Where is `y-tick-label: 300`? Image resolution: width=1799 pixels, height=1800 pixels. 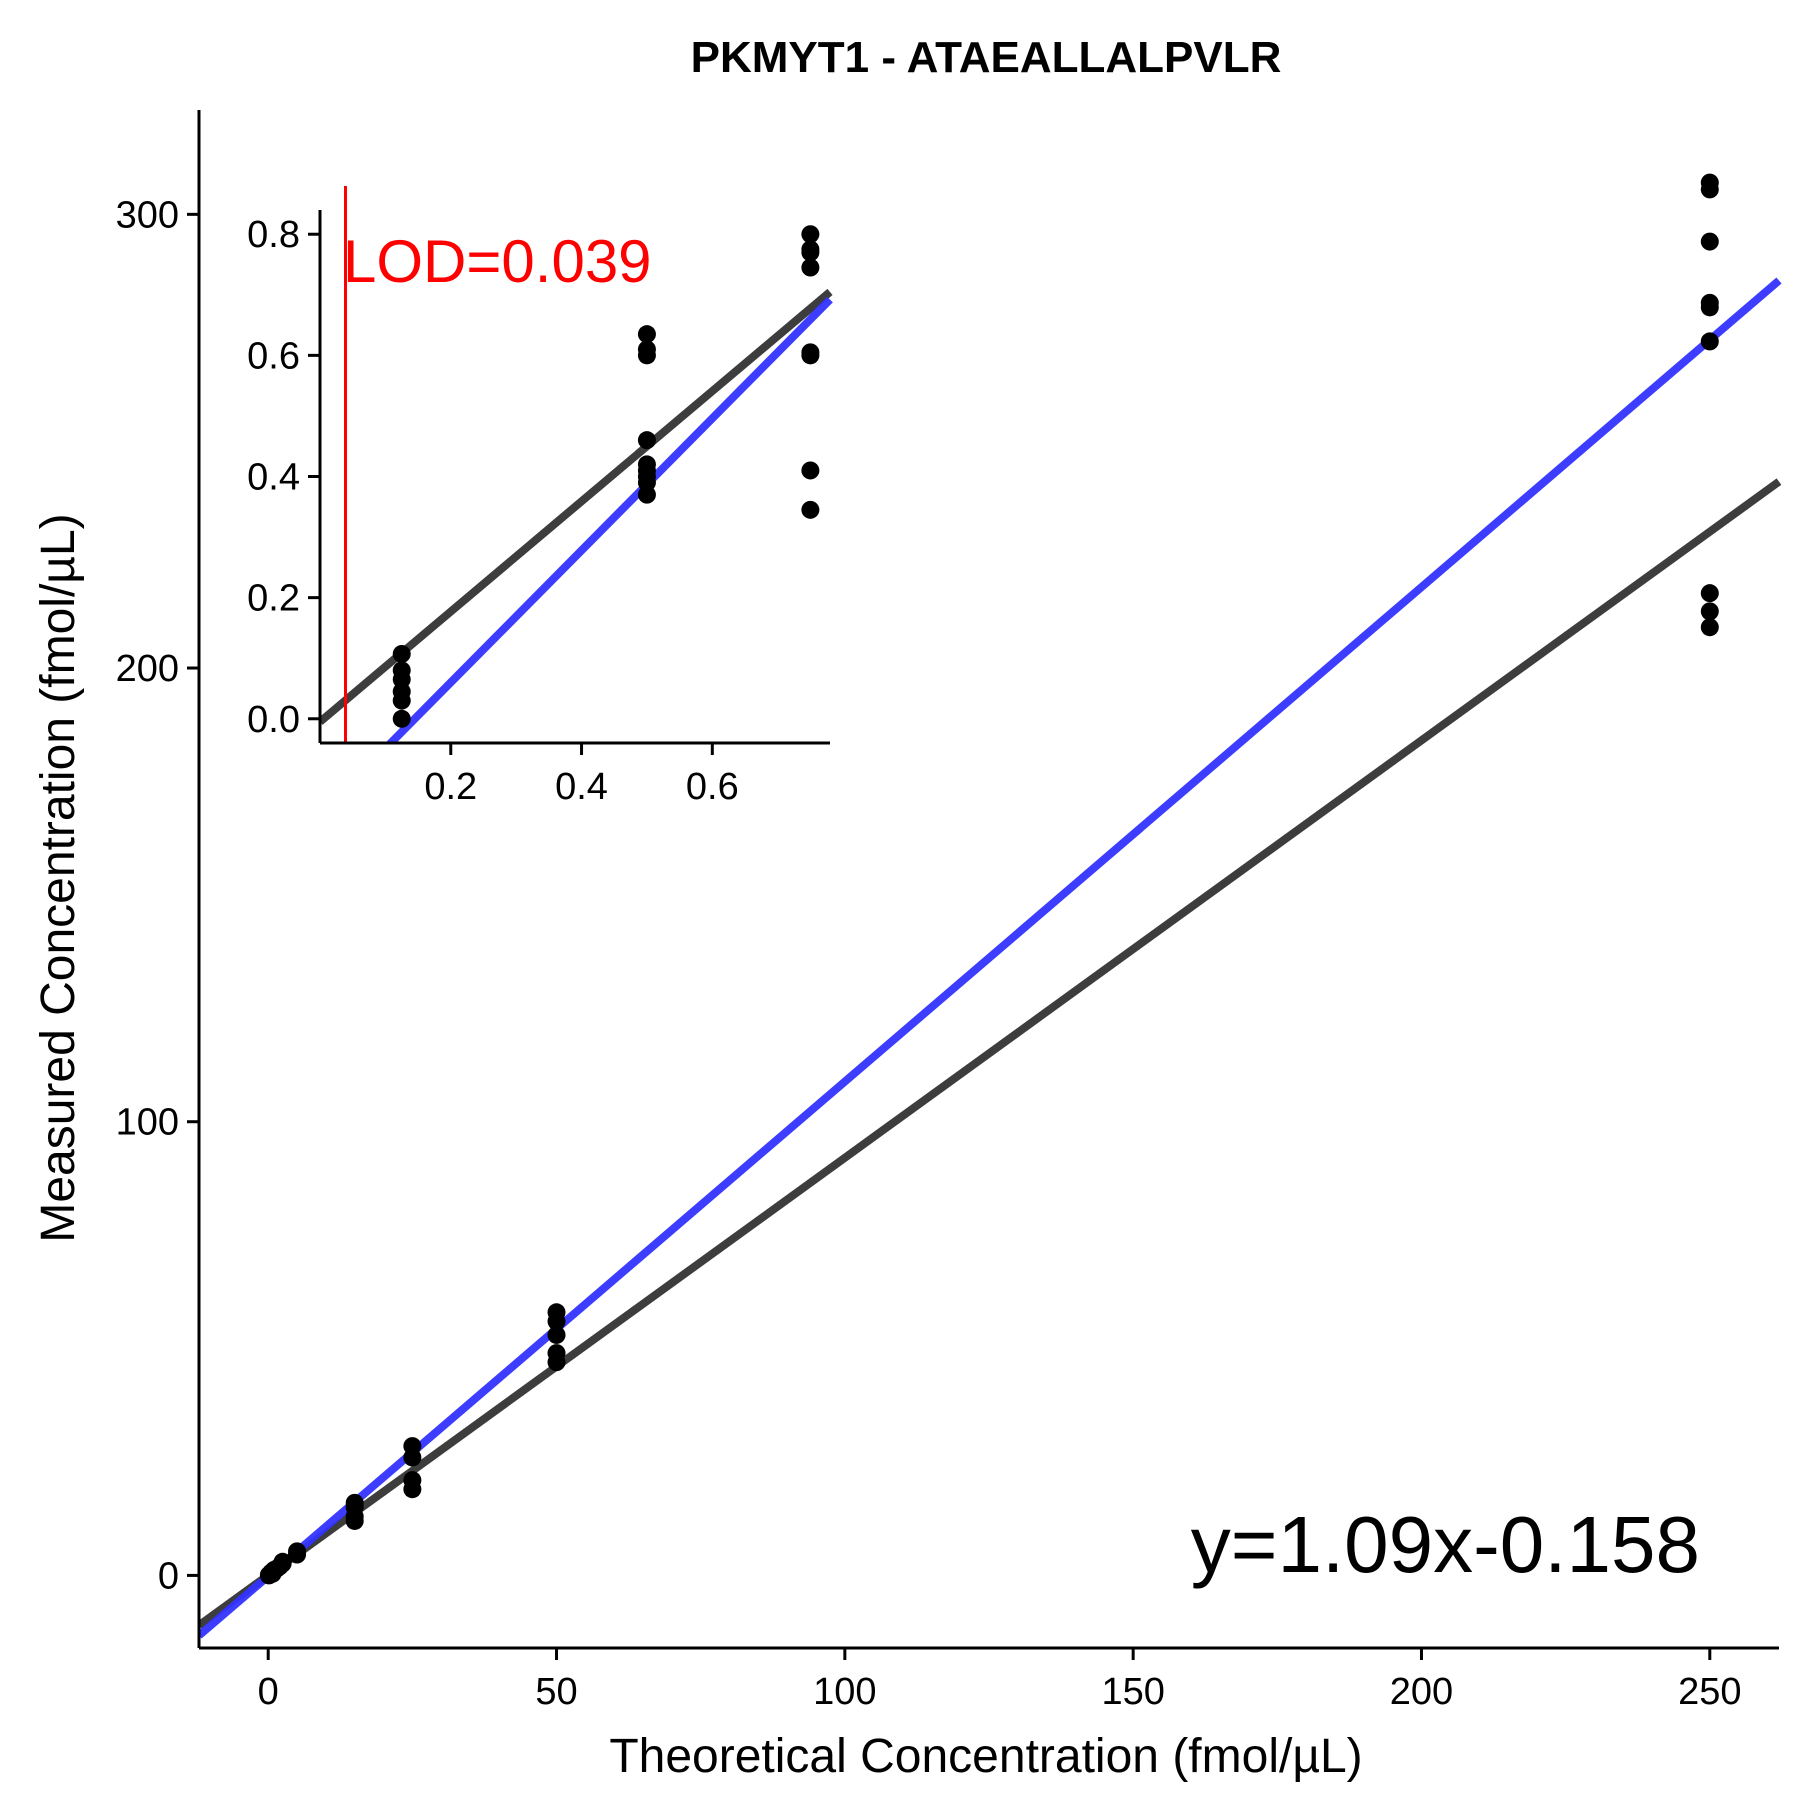
y-tick-label: 300 is located at coordinates (147, 215).